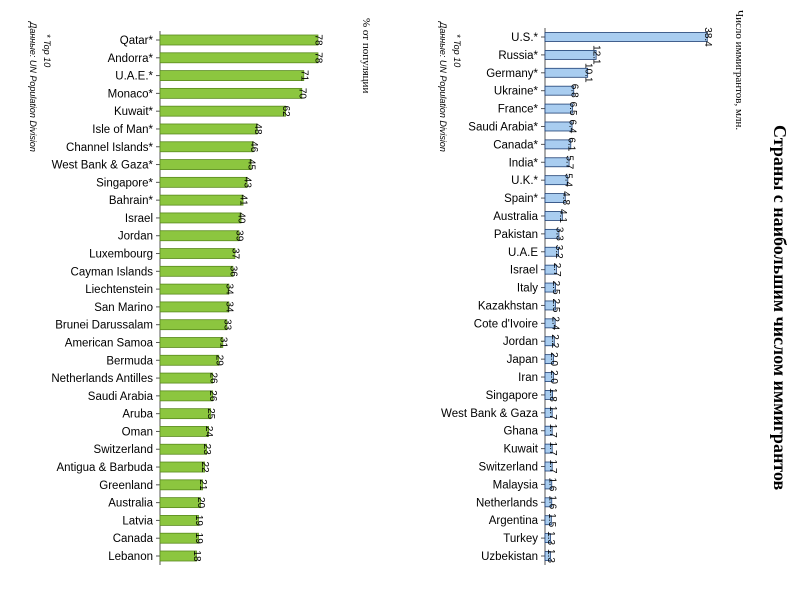  I want to click on value-label: 2.0, so click(553, 359).